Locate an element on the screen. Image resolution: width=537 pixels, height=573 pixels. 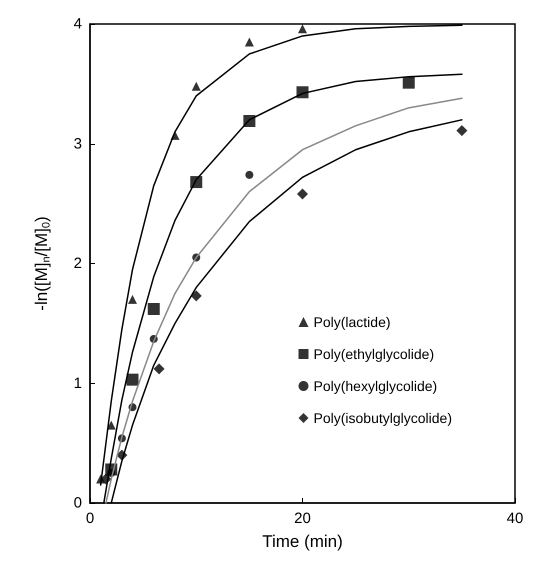
x-tick-label: 0 is located at coordinates (90, 518).